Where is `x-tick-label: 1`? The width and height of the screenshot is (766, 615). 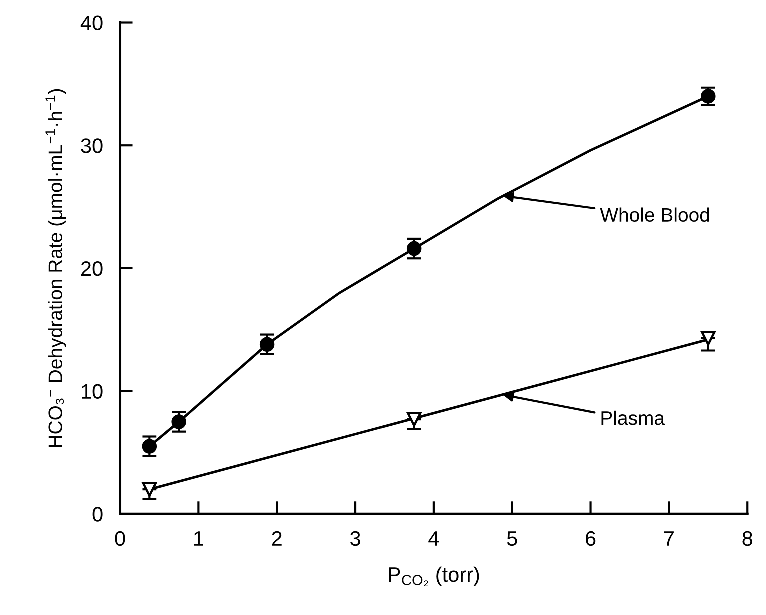 x-tick-label: 1 is located at coordinates (199, 539).